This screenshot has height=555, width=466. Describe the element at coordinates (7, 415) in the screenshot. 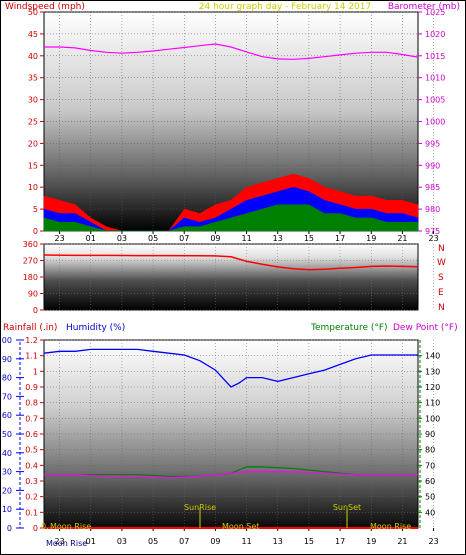

I see `humidity-tick-label: 60` at that location.